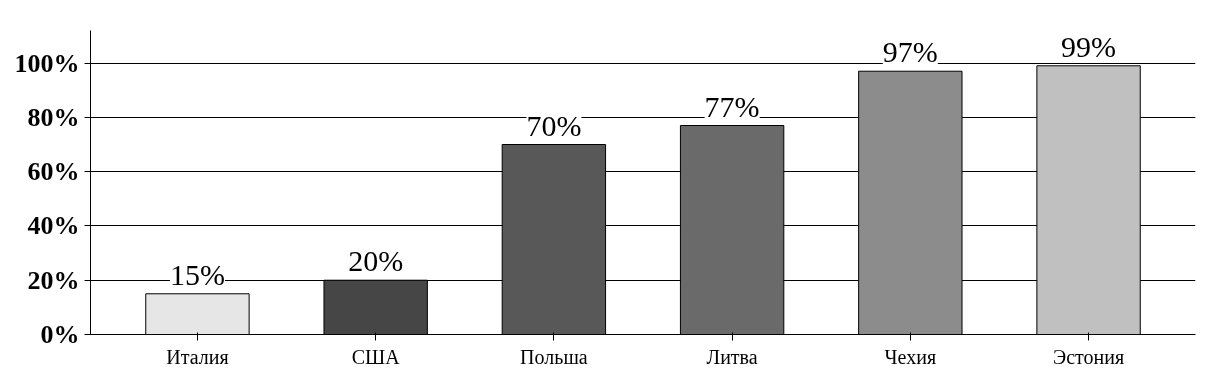 This screenshot has height=375, width=1207. What do you see at coordinates (197, 274) in the screenshot?
I see `data-label: 15%` at bounding box center [197, 274].